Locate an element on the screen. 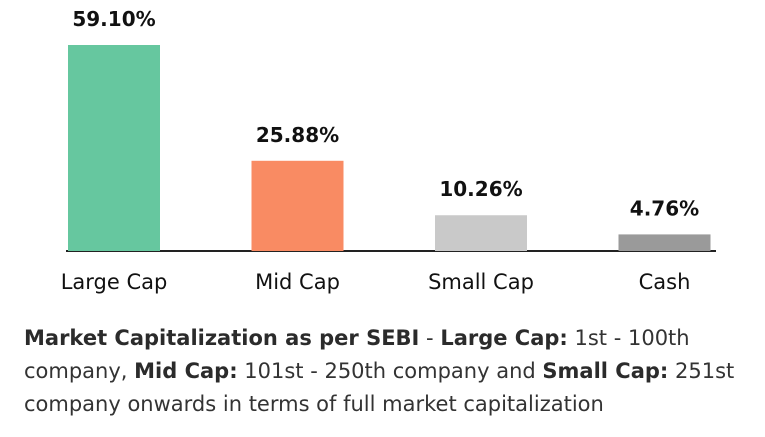 This screenshot has width=765, height=437. footnote-term-large-cap: Large Cap: is located at coordinates (504, 338).